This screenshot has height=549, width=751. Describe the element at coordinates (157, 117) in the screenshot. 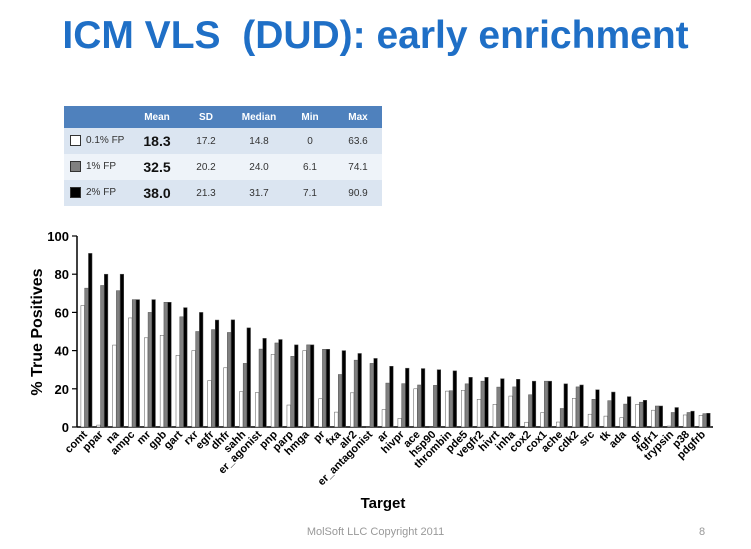

I see `table-header: Mean` at that location.